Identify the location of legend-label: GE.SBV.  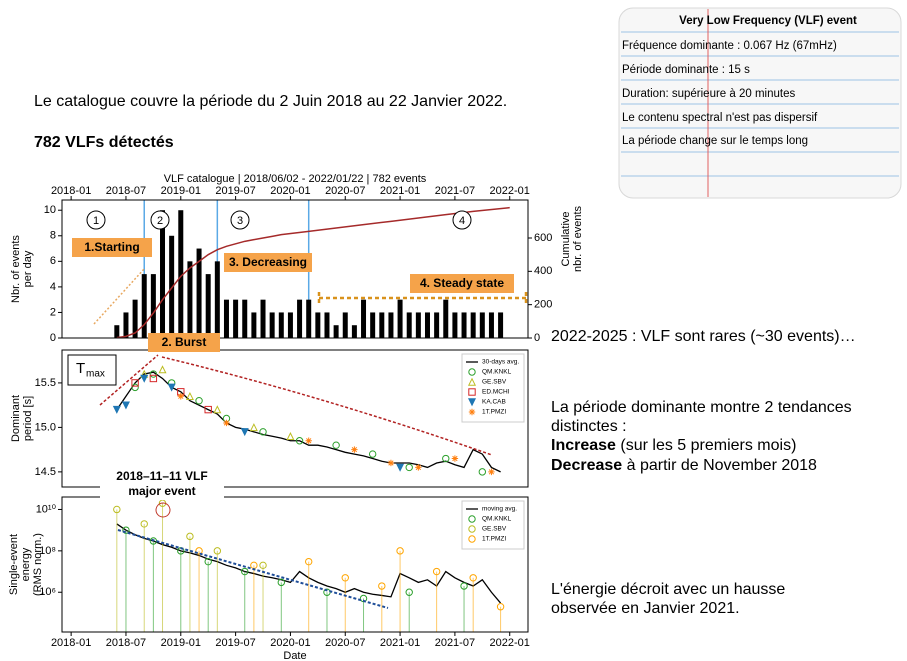
(494, 529).